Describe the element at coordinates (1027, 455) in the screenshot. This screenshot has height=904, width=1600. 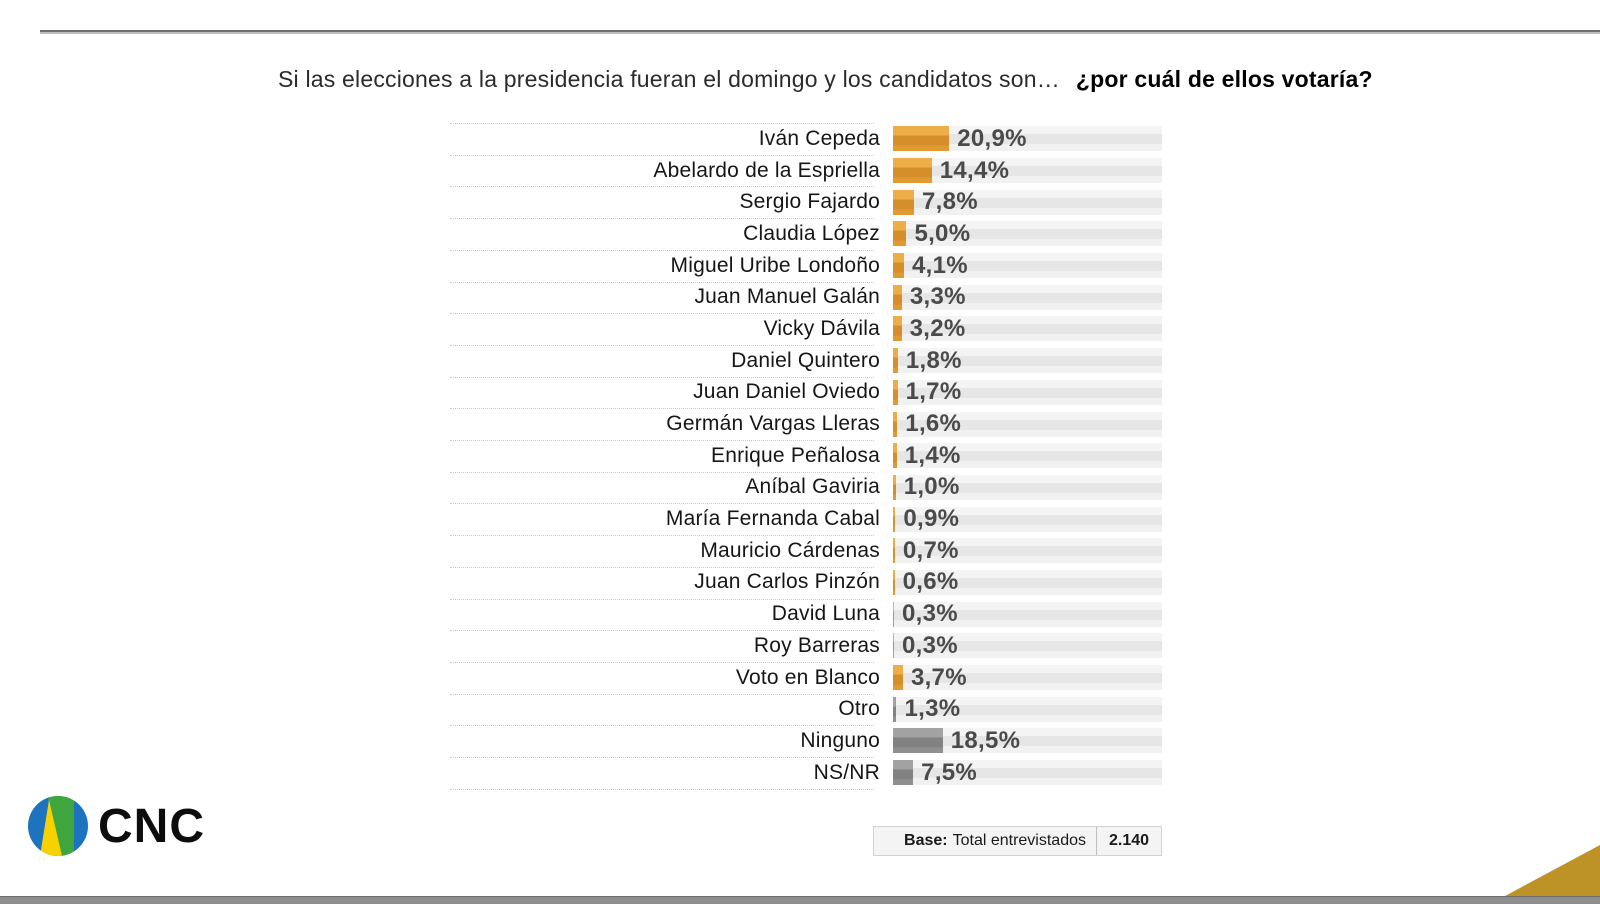
I see `bar-track: 1,4%` at that location.